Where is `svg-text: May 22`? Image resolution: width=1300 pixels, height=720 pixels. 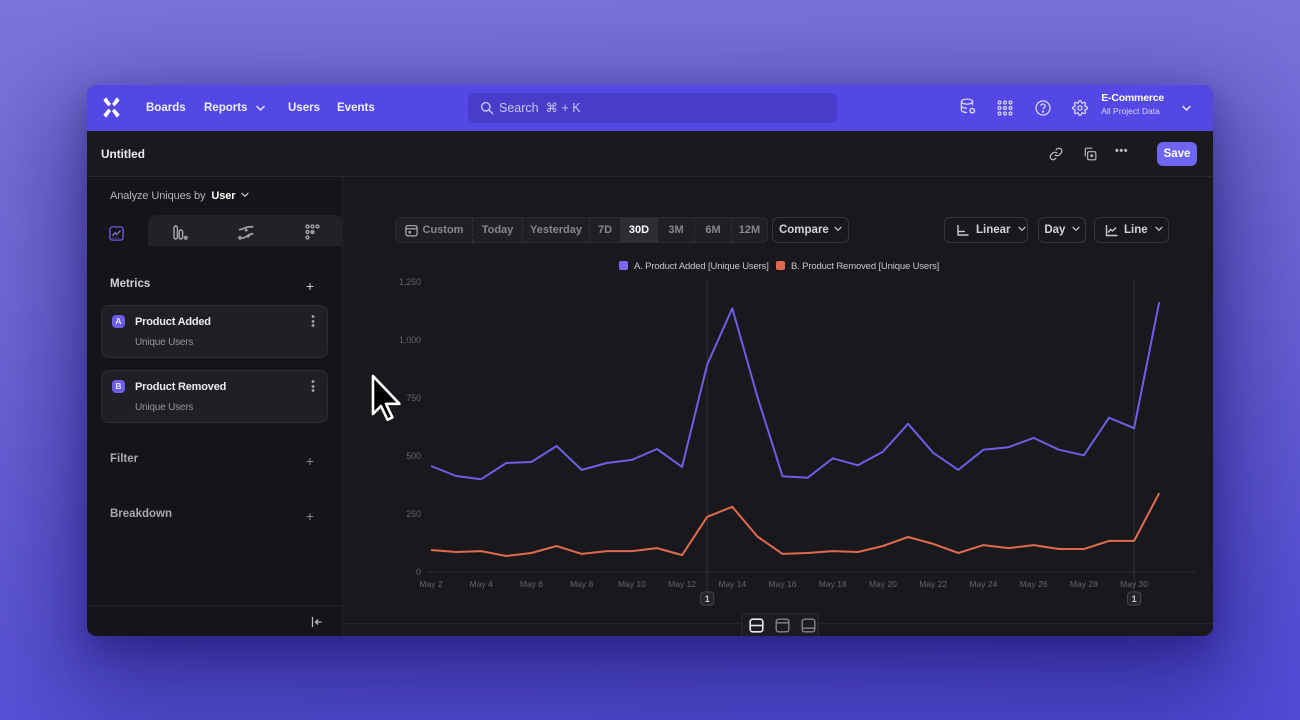 svg-text: May 22 is located at coordinates (933, 584).